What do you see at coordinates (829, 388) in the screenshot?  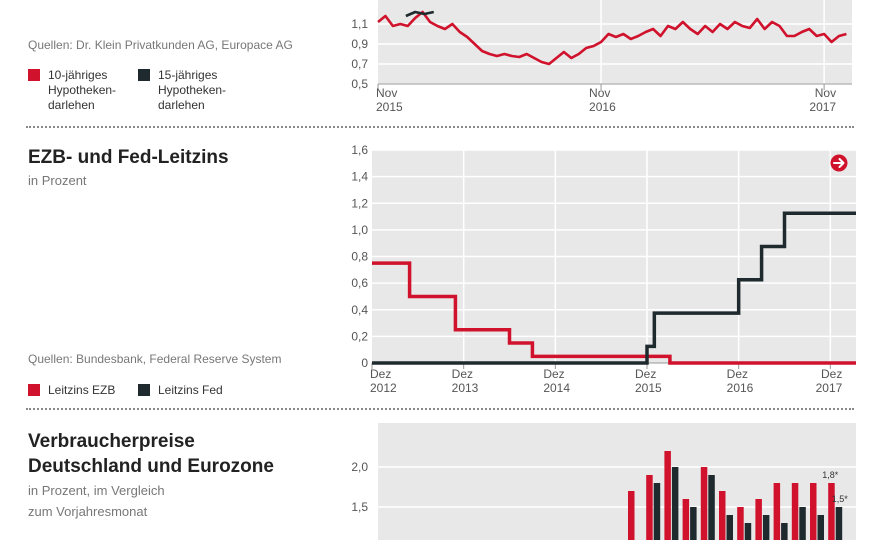 I see `leitzins-x-tick-year: 2017` at bounding box center [829, 388].